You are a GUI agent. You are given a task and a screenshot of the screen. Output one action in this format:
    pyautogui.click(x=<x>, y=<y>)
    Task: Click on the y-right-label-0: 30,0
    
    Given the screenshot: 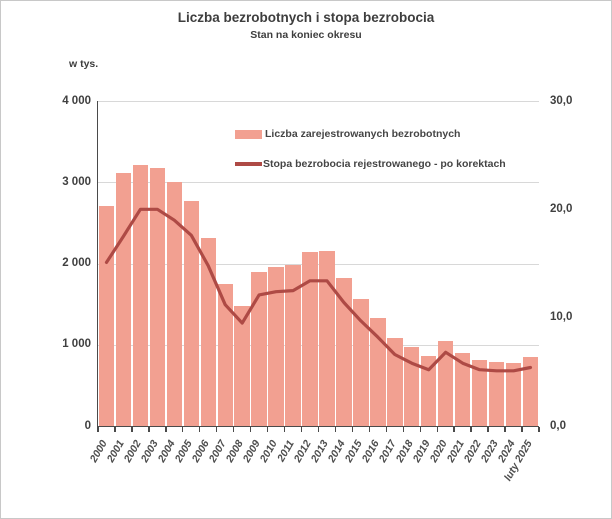 What is the action you would take?
    pyautogui.click(x=561, y=100)
    